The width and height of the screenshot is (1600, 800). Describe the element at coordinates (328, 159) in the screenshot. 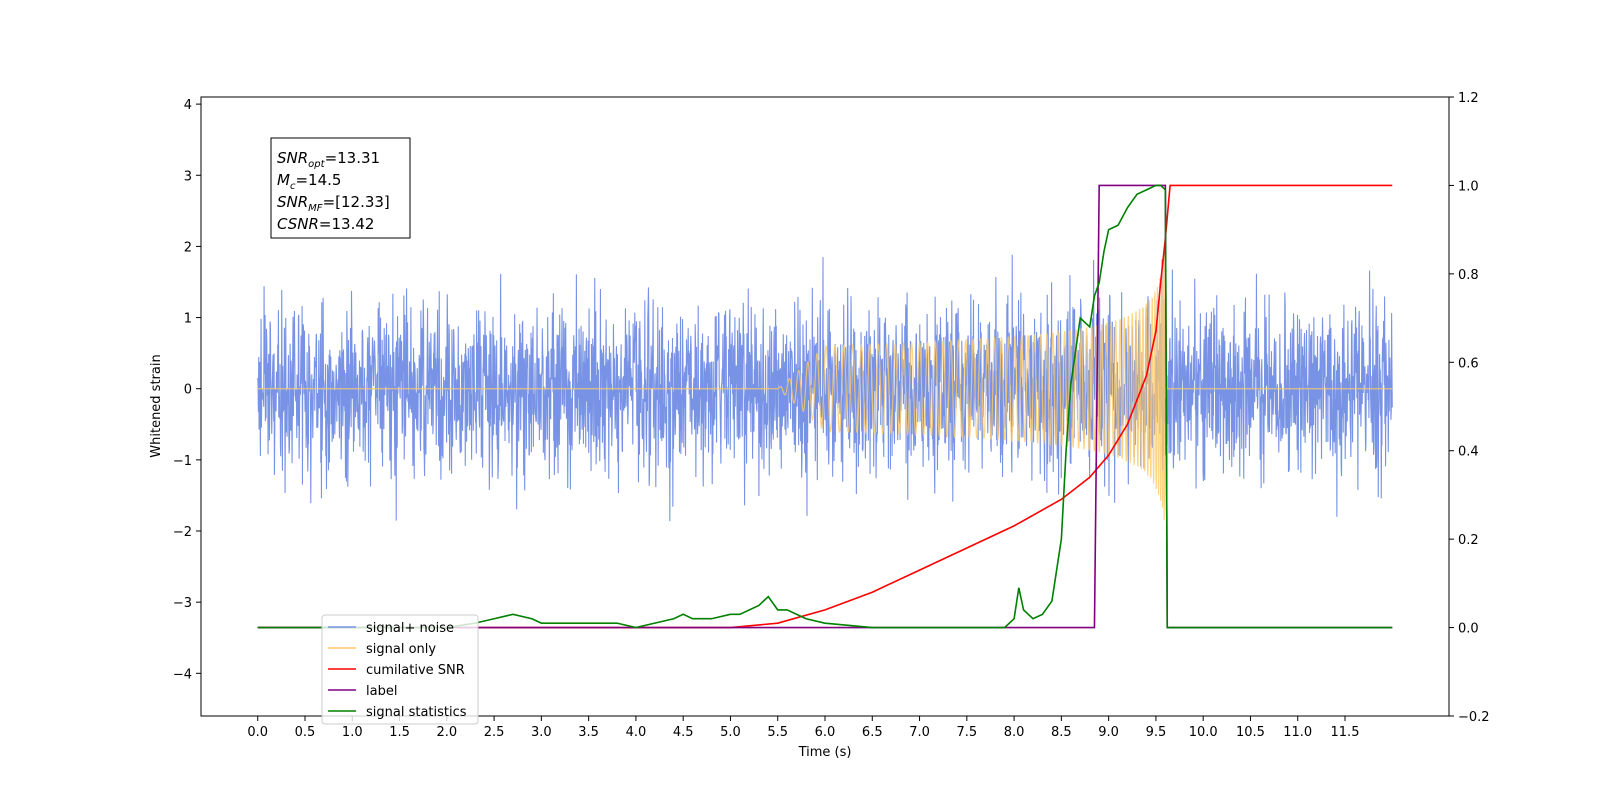

I see `annotation-line: SNRopt=13.31` at that location.